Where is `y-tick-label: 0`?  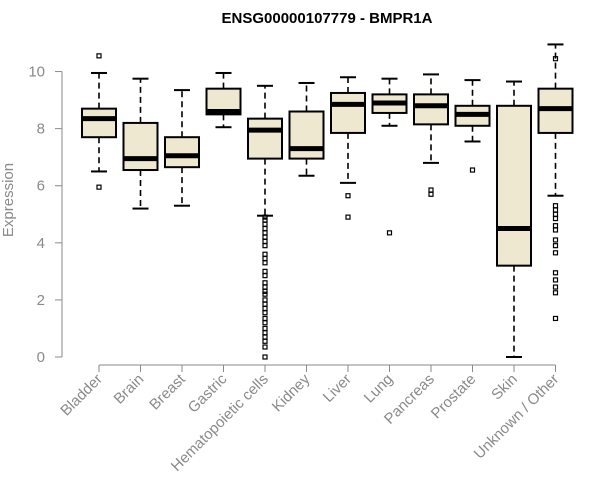 y-tick-label: 0 is located at coordinates (41, 357).